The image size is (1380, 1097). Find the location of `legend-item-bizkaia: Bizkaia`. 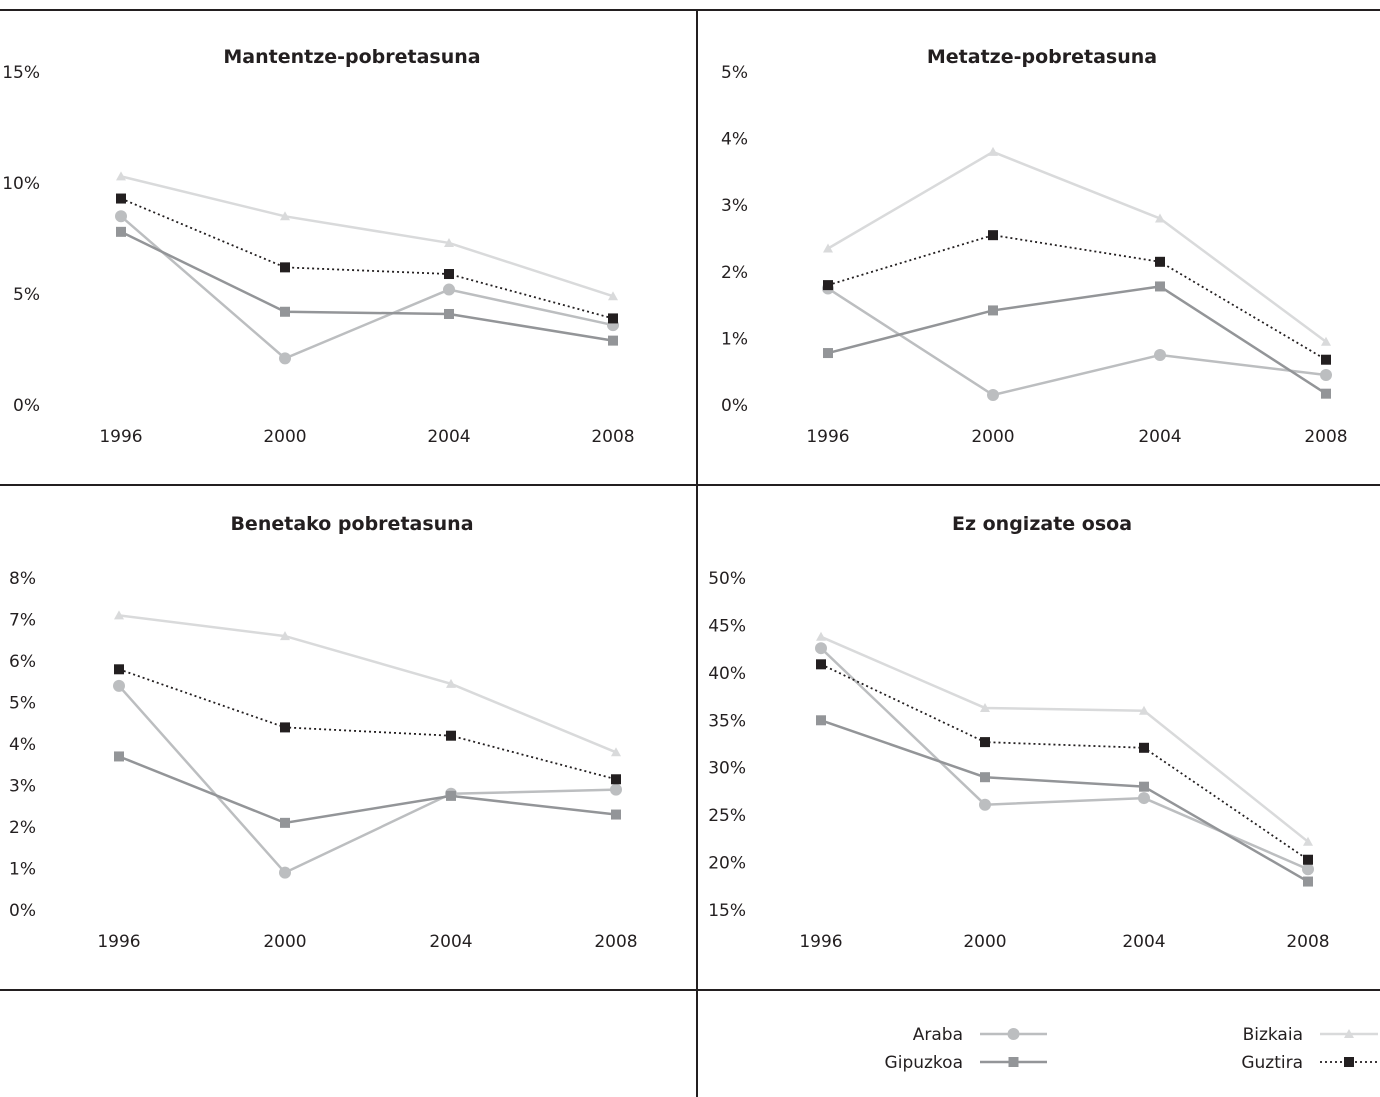

legend-item-bizkaia: Bizkaia is located at coordinates (1310, 1035).